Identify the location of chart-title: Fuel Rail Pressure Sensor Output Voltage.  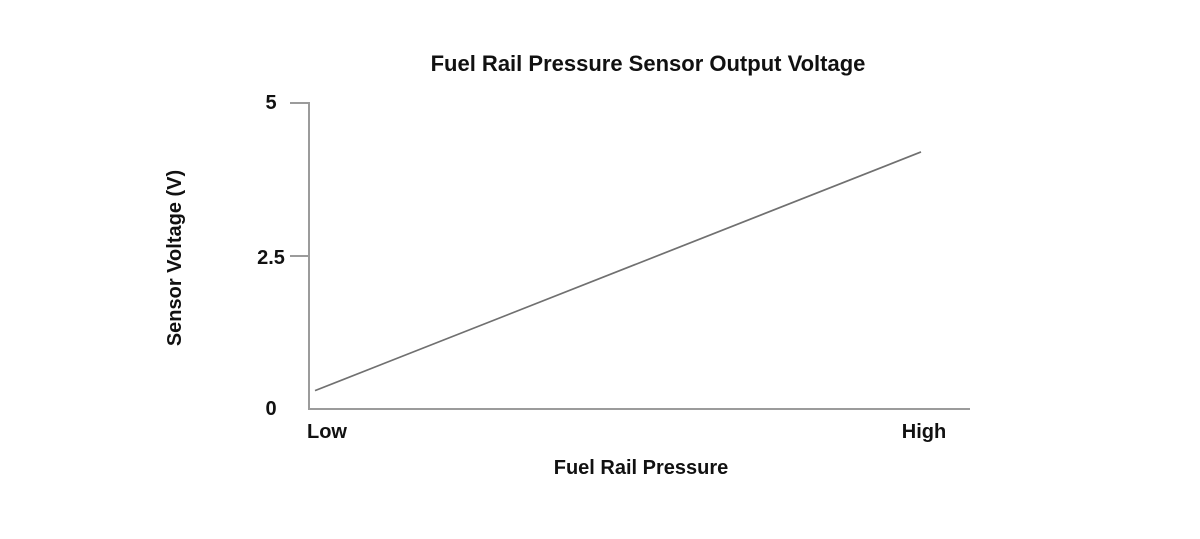
(648, 63).